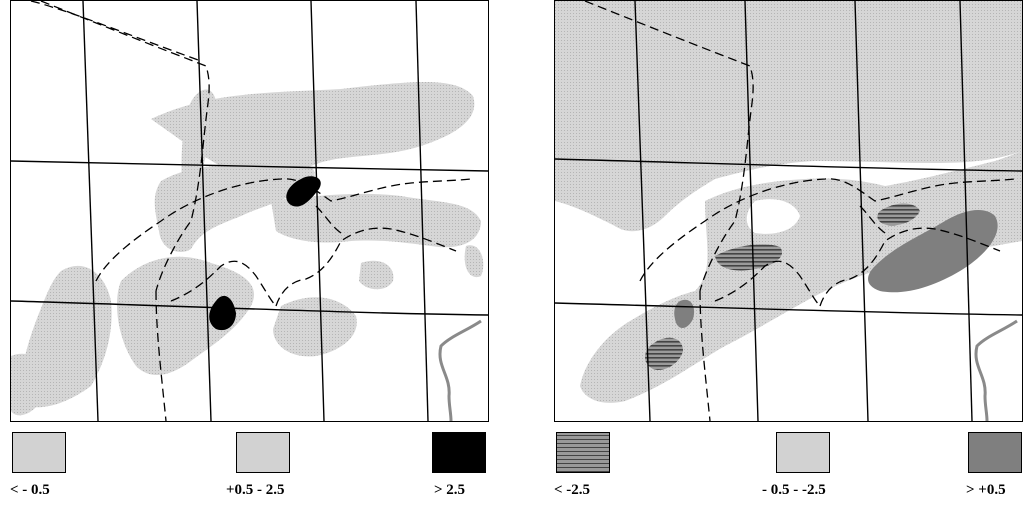 Image resolution: width=1027 pixels, height=512 pixels. What do you see at coordinates (572, 490) in the screenshot?
I see `right-legend-label-1: < -2.5` at bounding box center [572, 490].